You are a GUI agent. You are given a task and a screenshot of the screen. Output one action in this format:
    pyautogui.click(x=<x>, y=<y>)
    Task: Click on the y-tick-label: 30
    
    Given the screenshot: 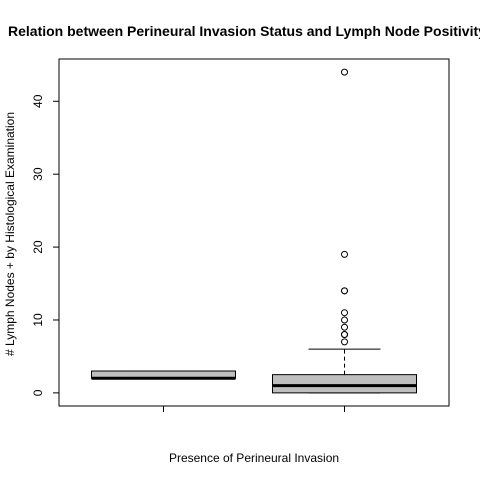 What is the action you would take?
    pyautogui.click(x=38, y=174)
    